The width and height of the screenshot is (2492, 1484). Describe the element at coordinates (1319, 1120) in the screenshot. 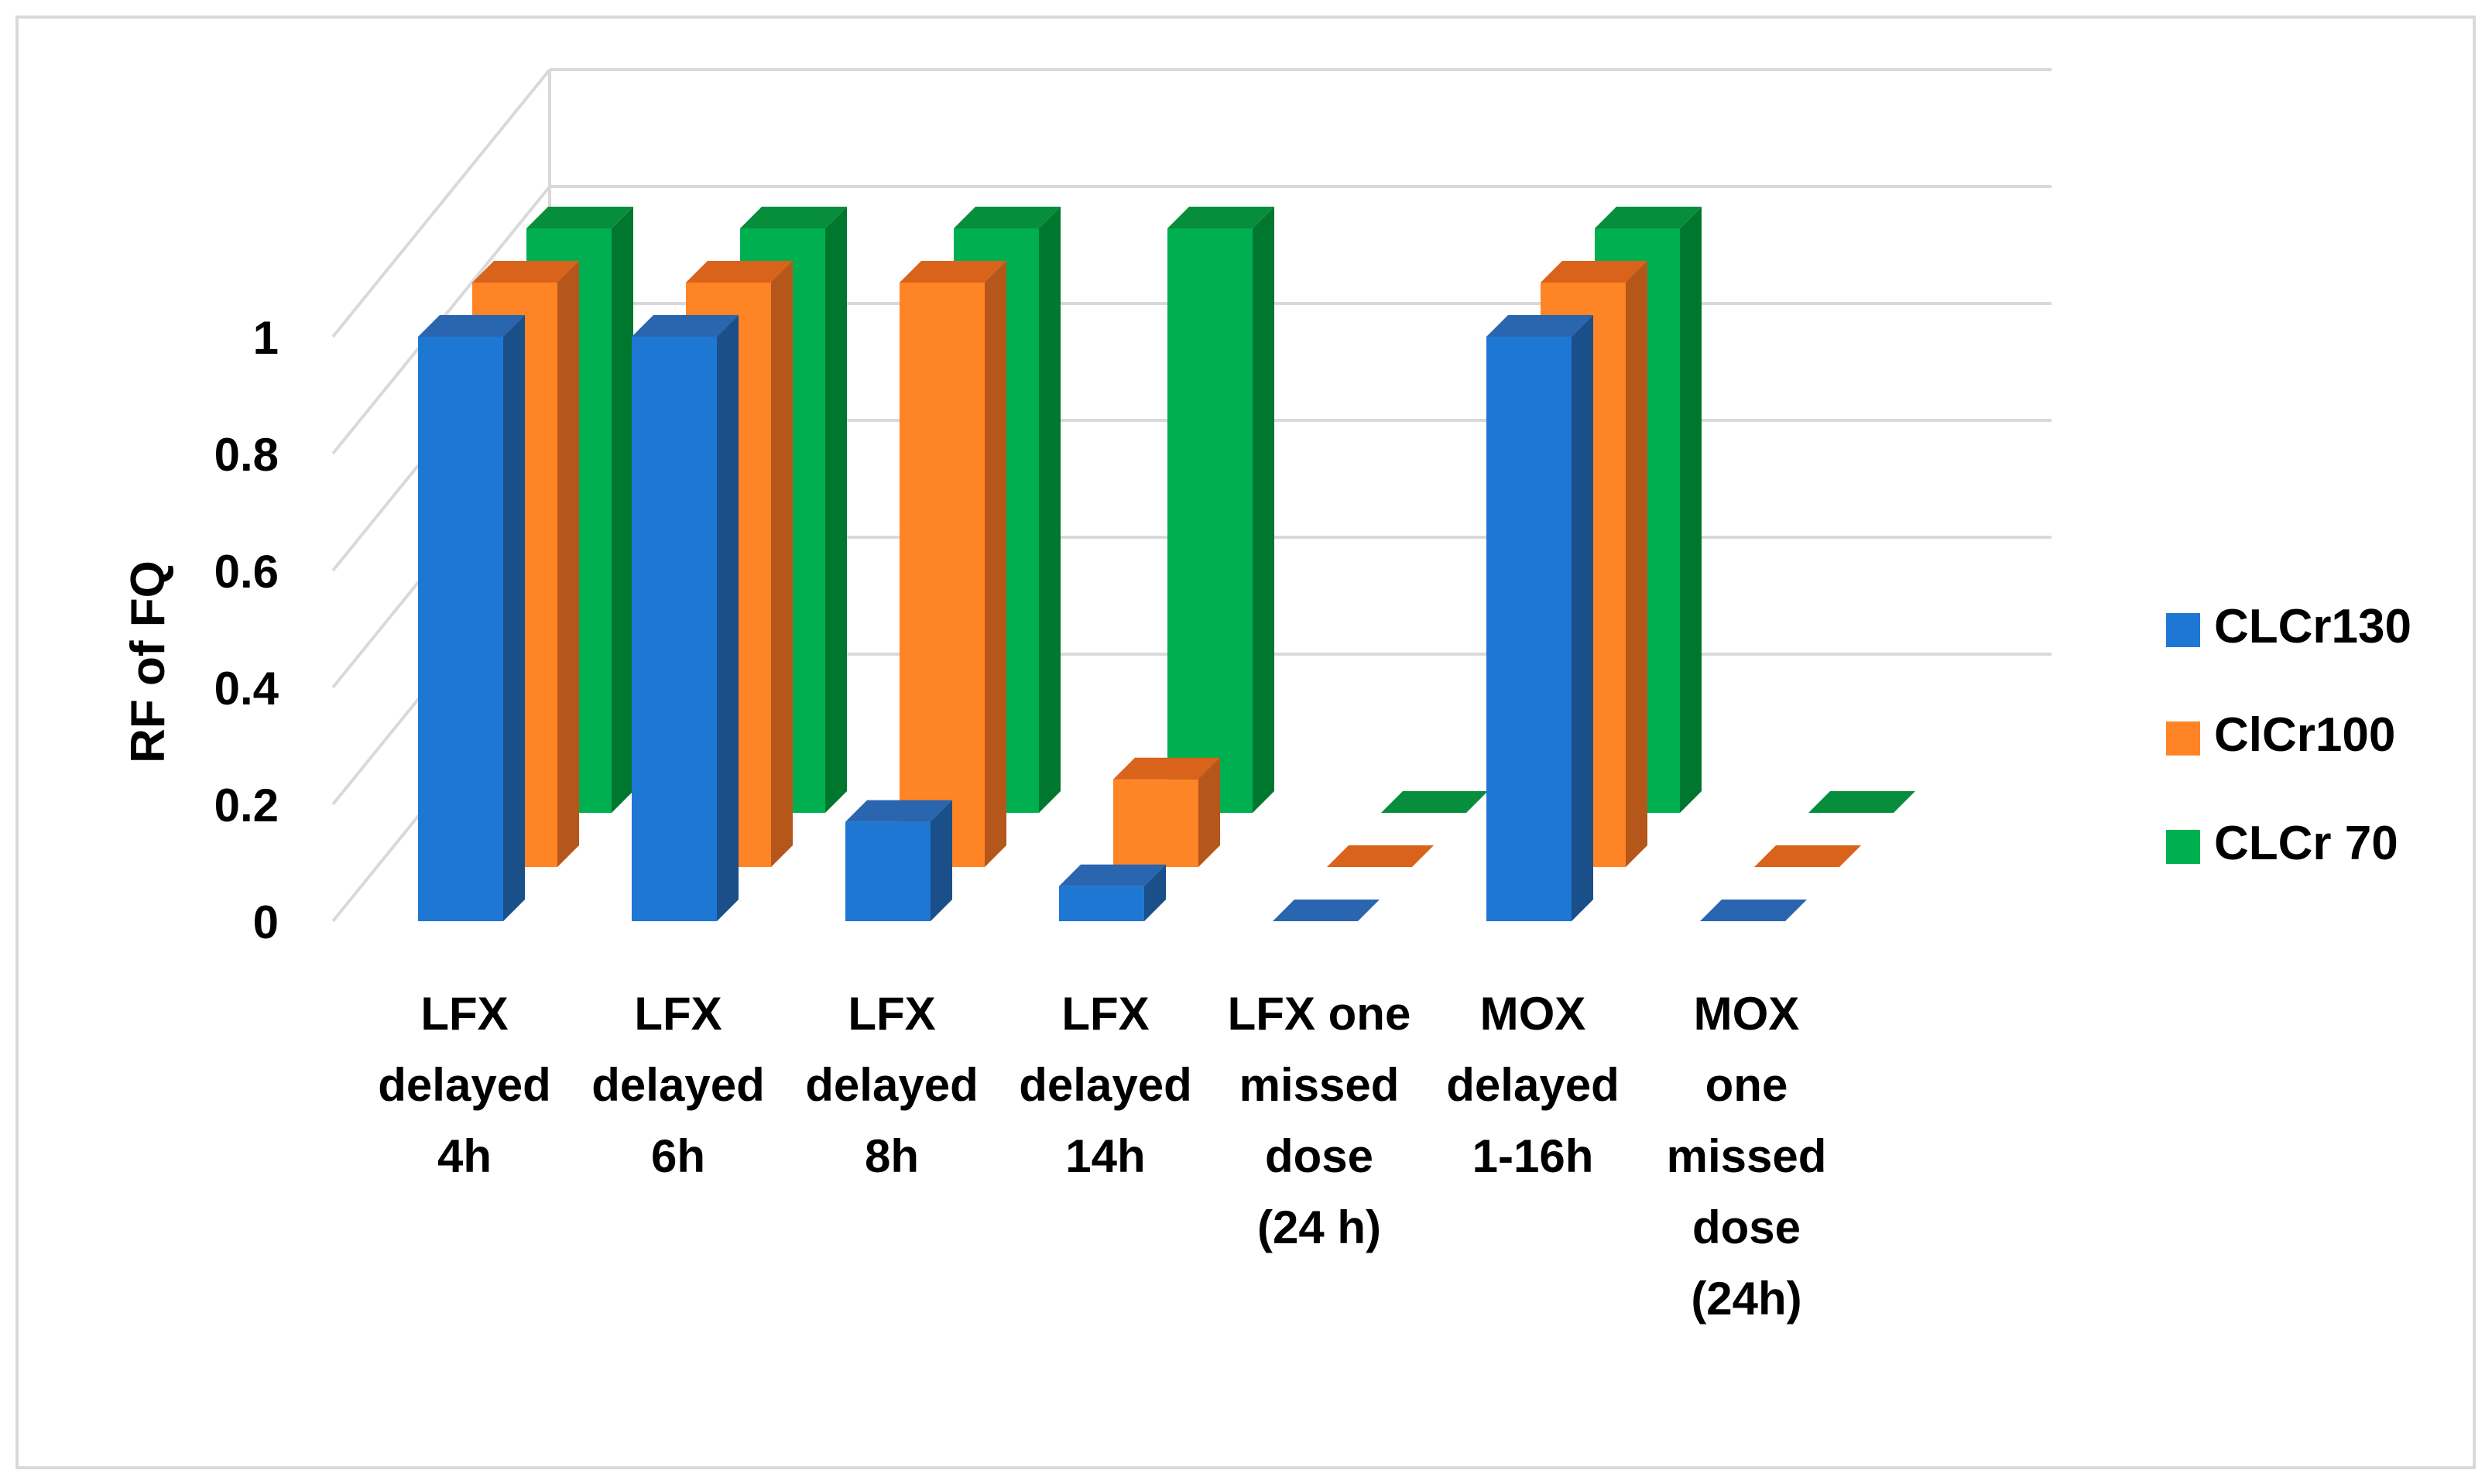

I see `x-tick-label: LFX one missed dose (24 h)` at that location.